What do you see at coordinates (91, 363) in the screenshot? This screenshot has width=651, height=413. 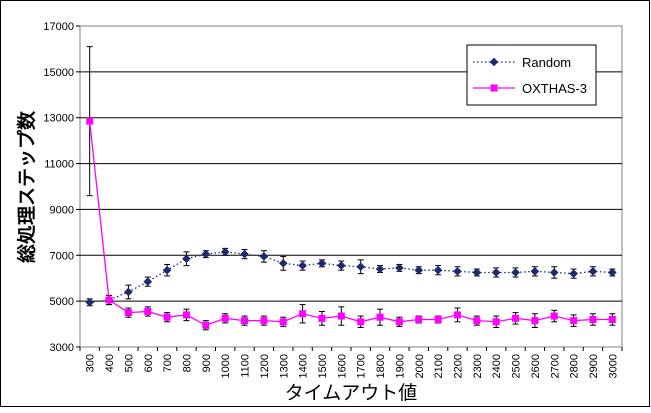 I see `x-tick-label-300: 300` at bounding box center [91, 363].